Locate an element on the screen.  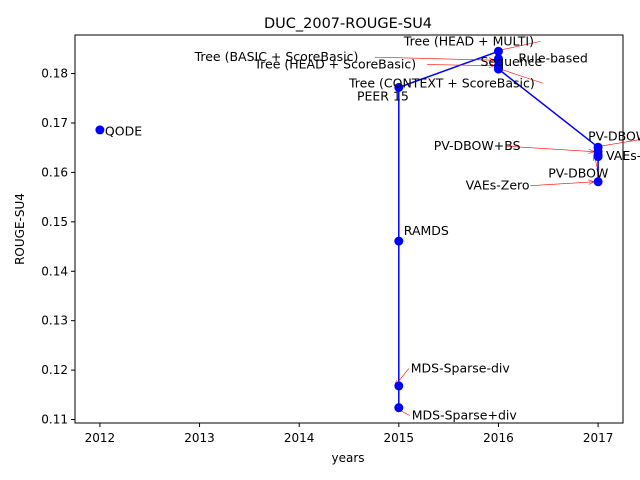
y-tick-label: 0.11 is located at coordinates (54, 420).